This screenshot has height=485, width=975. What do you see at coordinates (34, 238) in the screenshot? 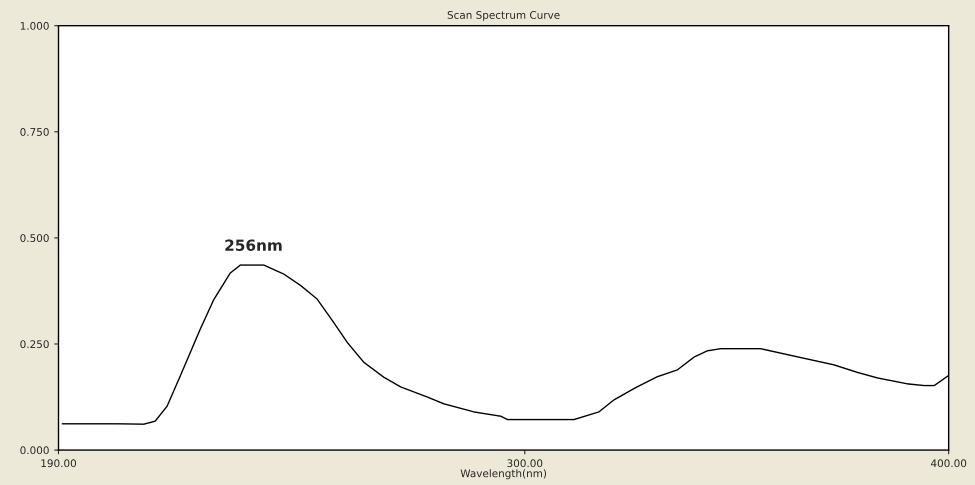
I see `y-tick-label: 0.500` at bounding box center [34, 238].